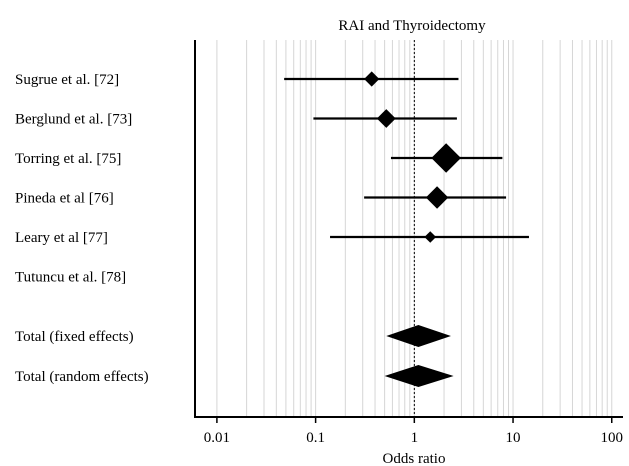  I want to click on x-axis-ticks: 0.01 0.1 1 10 100, so click(413, 431).